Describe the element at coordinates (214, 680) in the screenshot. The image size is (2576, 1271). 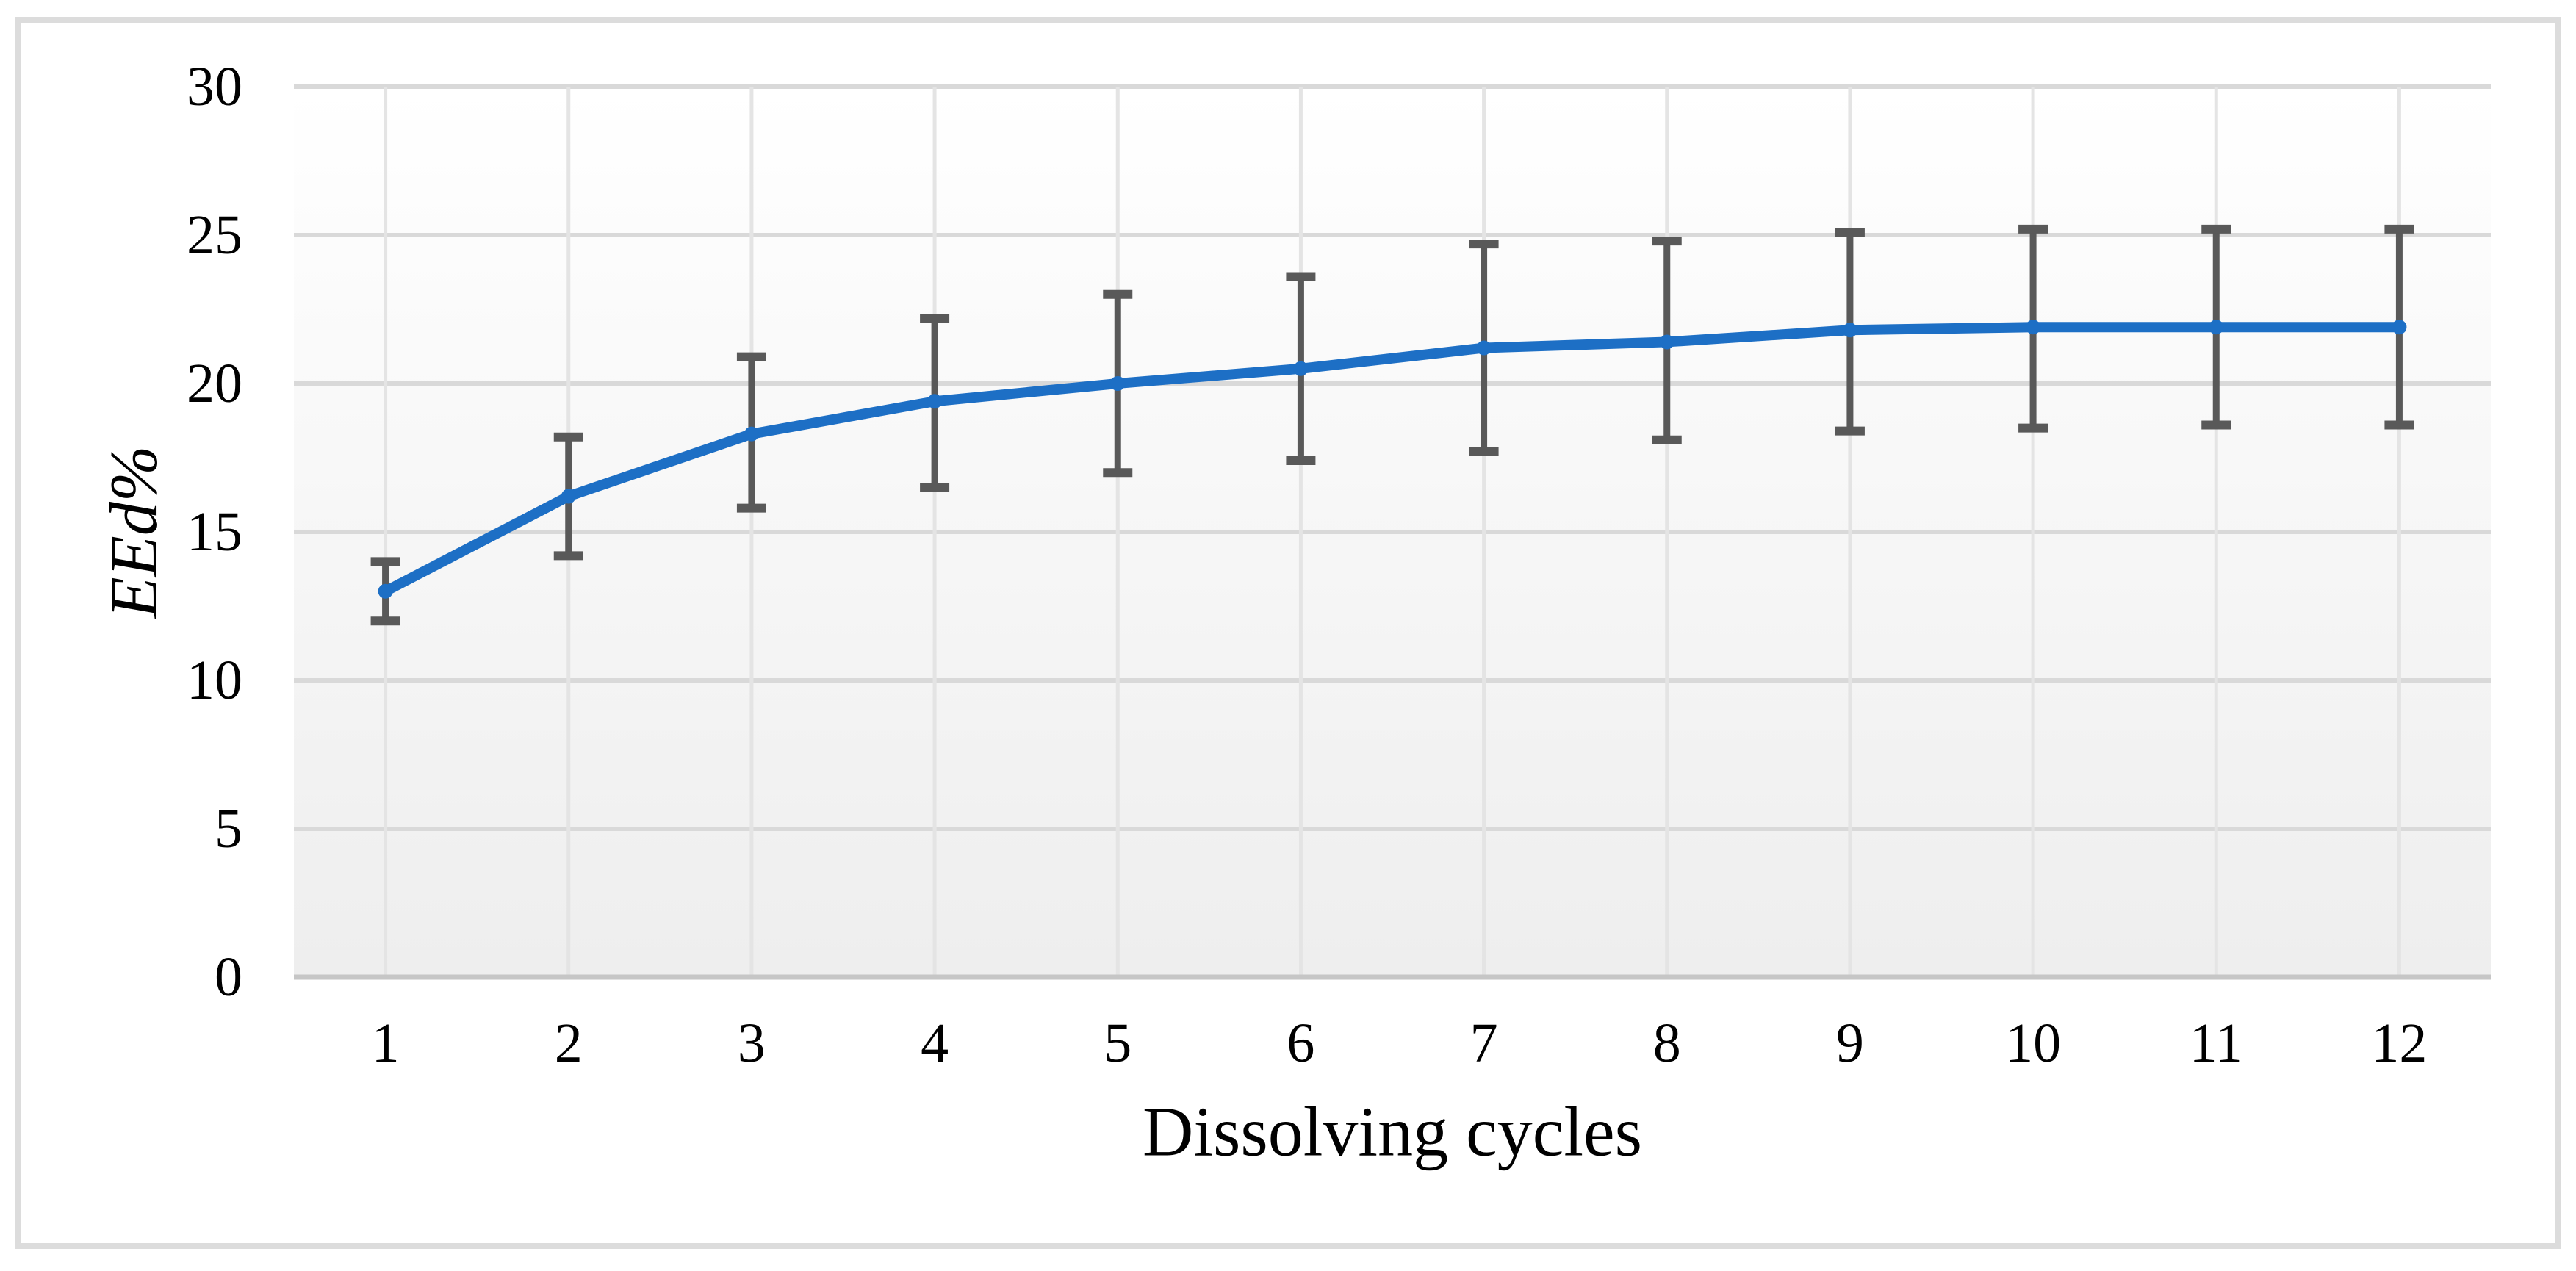
I see `y-tick-label: 10` at that location.